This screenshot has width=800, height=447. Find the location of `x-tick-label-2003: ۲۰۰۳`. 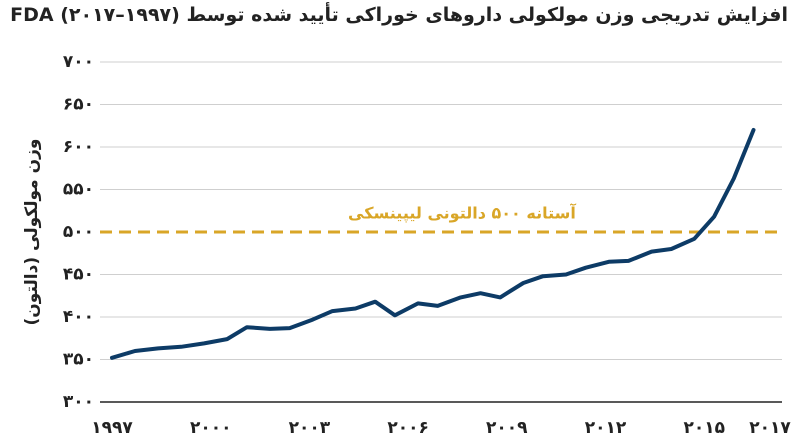

x-tick-label-2003: ۲۰۰۳ is located at coordinates (310, 428).